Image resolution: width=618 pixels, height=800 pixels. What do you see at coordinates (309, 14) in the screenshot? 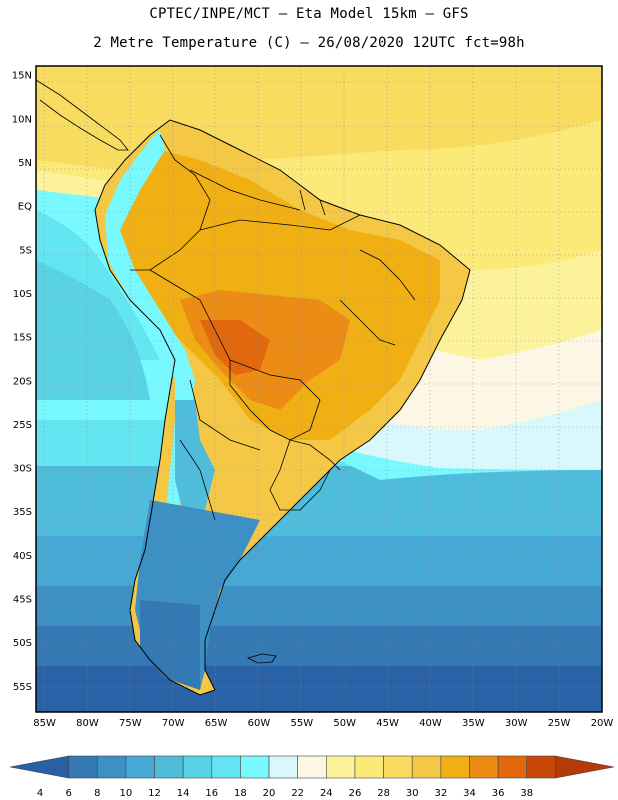
I see `chart-title: CPTEC/INPE/MCT – Eta Model 15km – GFS` at bounding box center [309, 14].